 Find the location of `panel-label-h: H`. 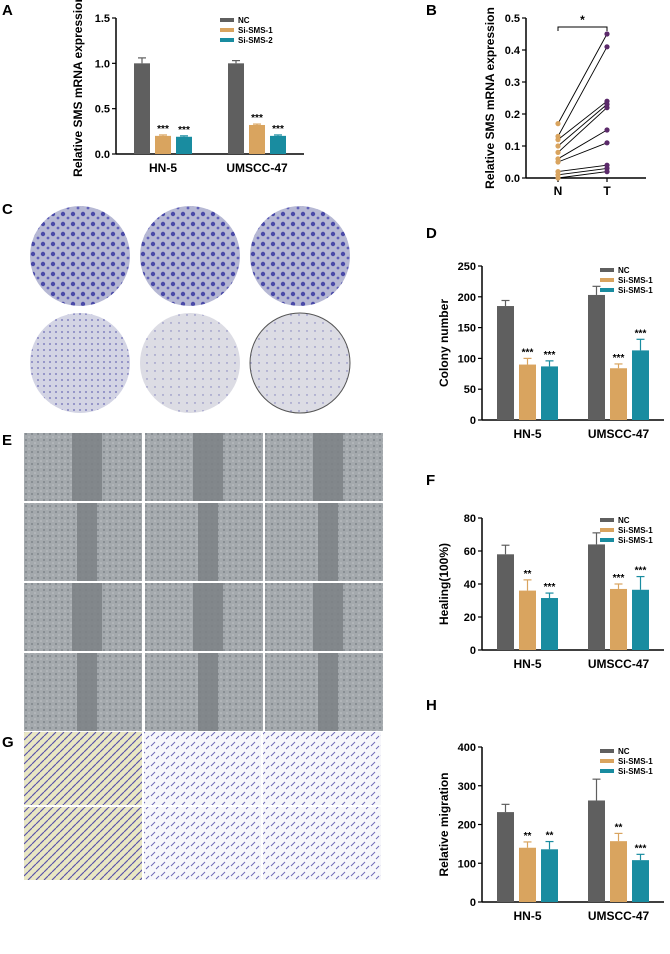

panel-label-h: H is located at coordinates (431, 705).